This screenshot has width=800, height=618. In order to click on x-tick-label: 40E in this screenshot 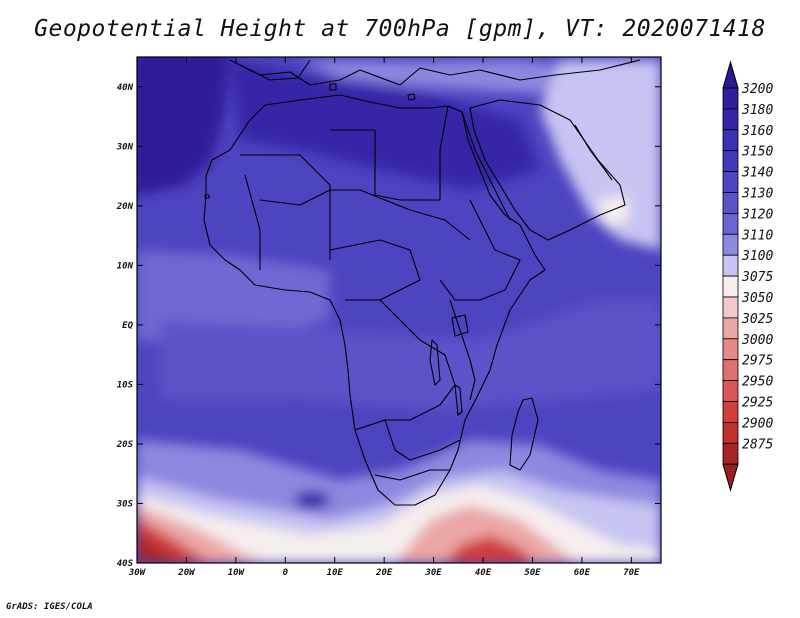, I will do `click(483, 573)`.